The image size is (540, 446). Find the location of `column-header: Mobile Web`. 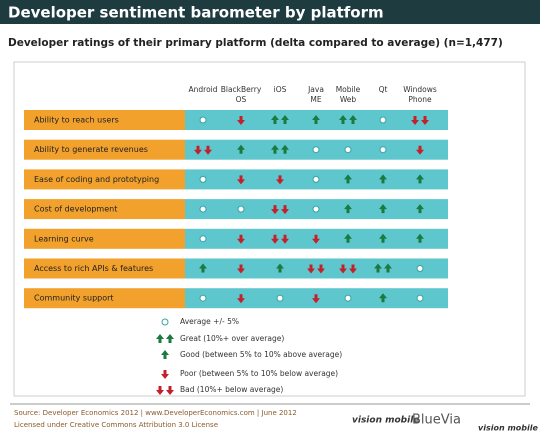

column-header: Mobile Web is located at coordinates (348, 94).